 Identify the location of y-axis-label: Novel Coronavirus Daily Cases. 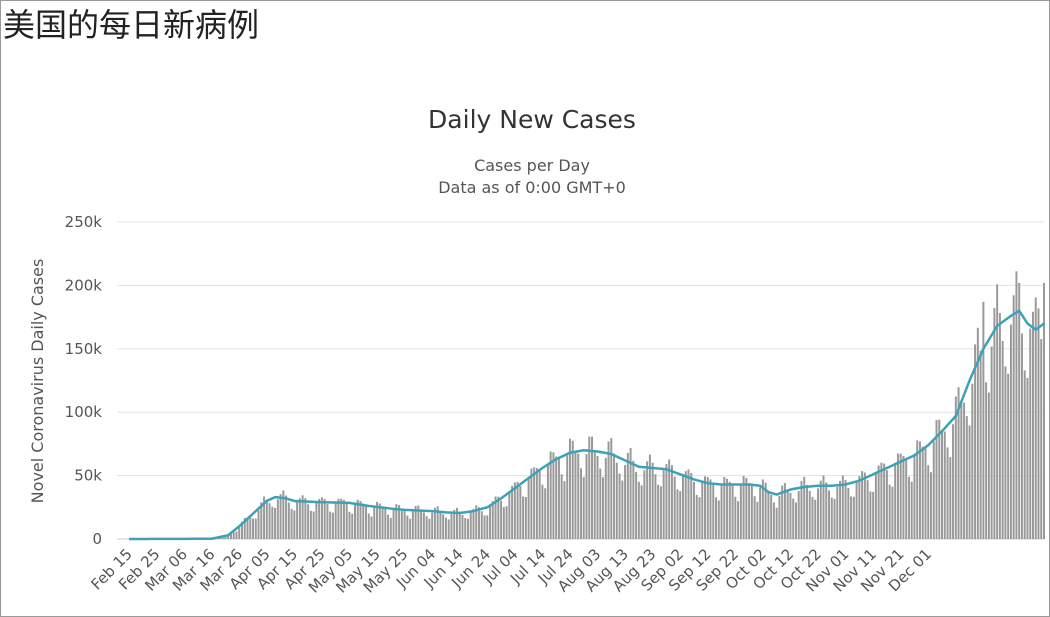
(37, 381).